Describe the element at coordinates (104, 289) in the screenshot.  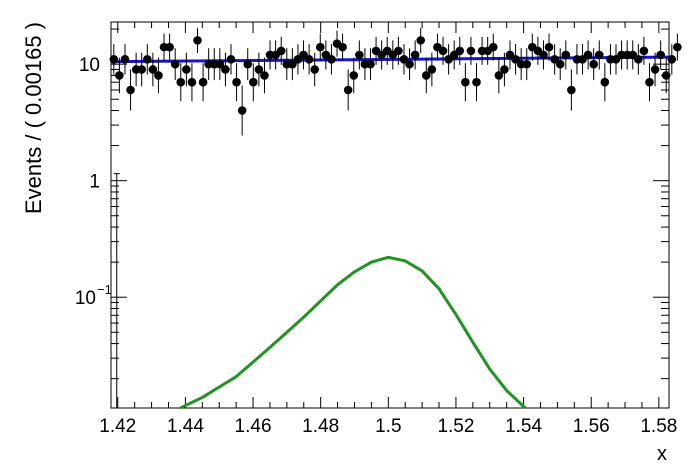
I see `y-tick-exponent: −1` at that location.